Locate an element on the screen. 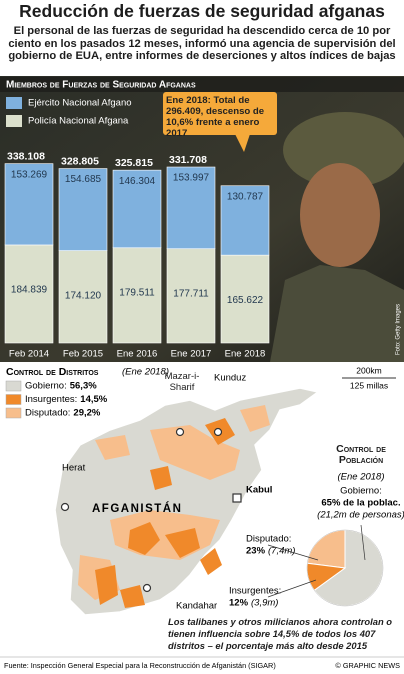 The width and height of the screenshot is (404, 674). cities is located at coordinates (151, 510).